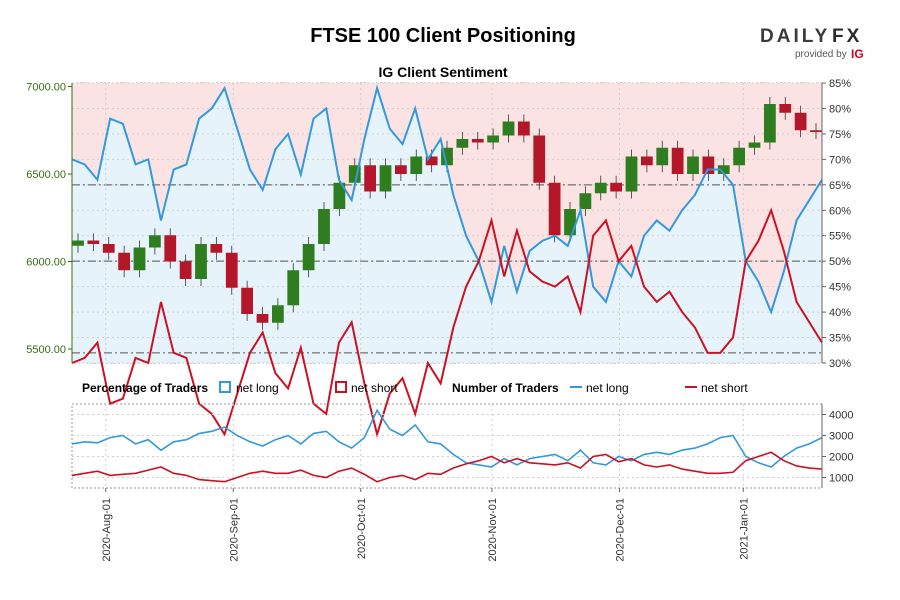 This screenshot has height=600, width=900. Describe the element at coordinates (744, 529) in the screenshot. I see `date-tick-label: 2021-Jan-01` at that location.